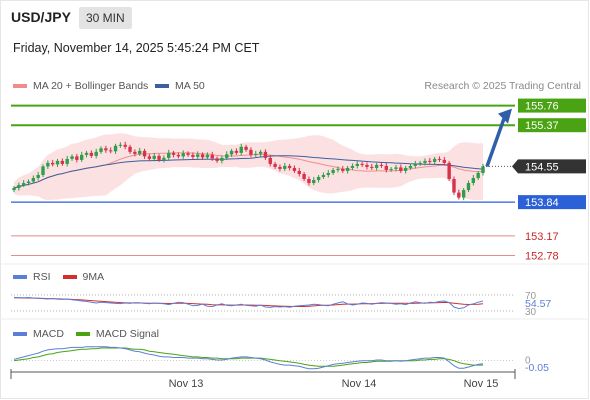  What do you see at coordinates (248, 172) in the screenshot?
I see `ma50-line` at bounding box center [248, 172].